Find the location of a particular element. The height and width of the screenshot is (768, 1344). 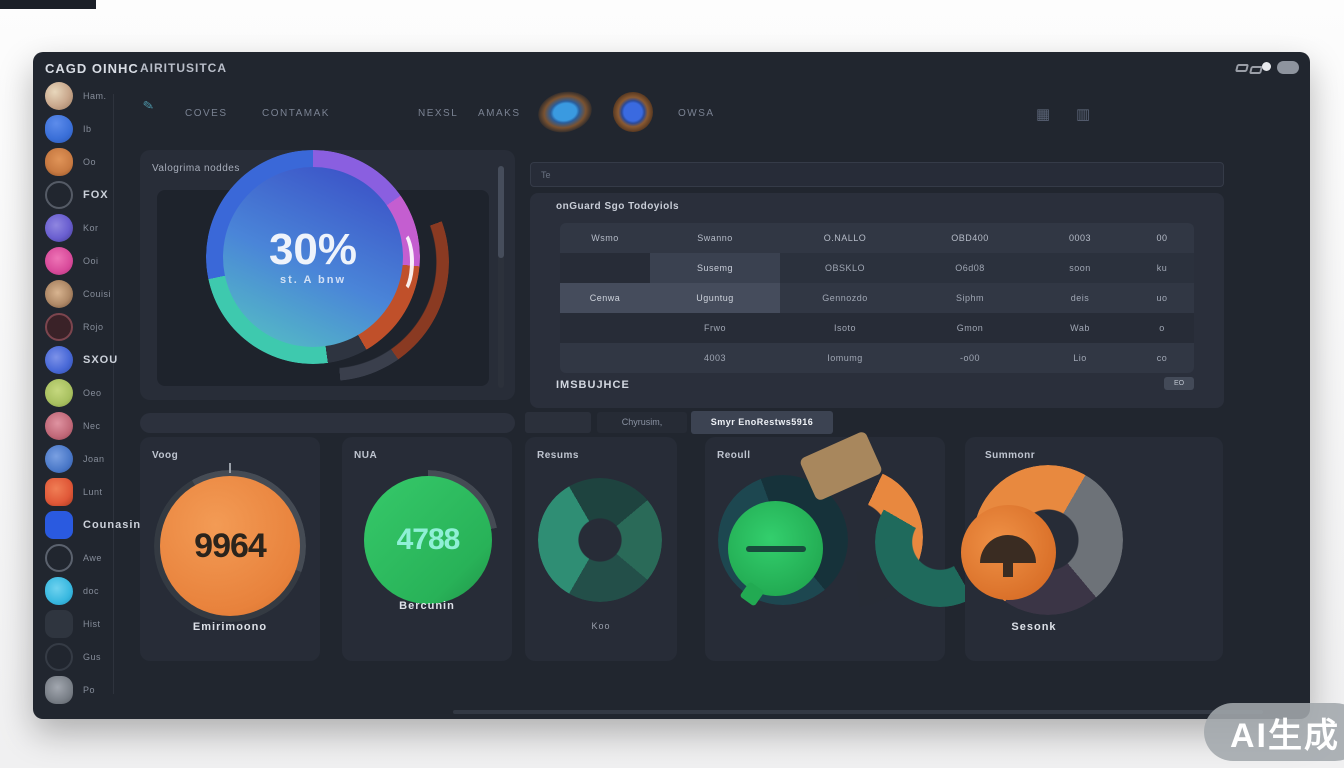

table-cell: Isoto is located at coordinates (844, 328).